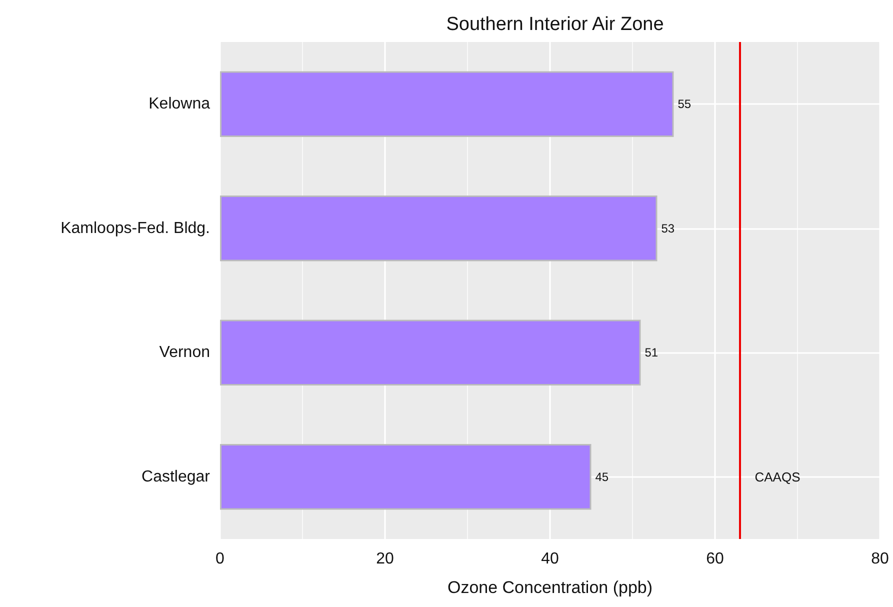 The image size is (893, 607). What do you see at coordinates (555, 24) in the screenshot?
I see `chart-title: Southern Interior Air Zone` at bounding box center [555, 24].